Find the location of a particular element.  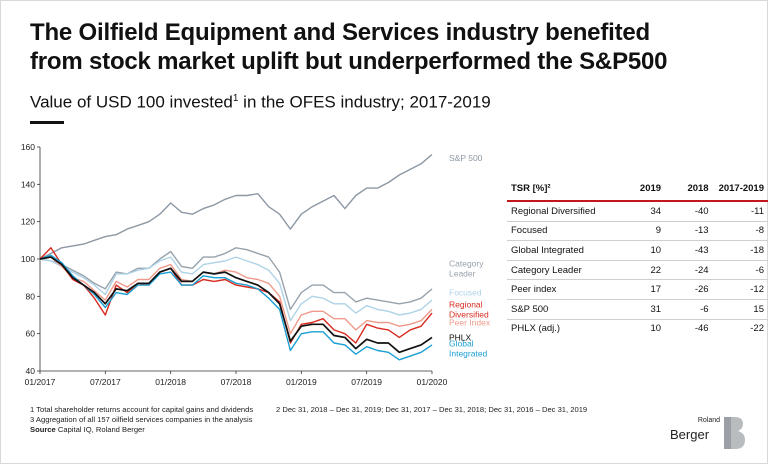

table-row: Category Leader 22 -24 -6 is located at coordinates (637, 270).